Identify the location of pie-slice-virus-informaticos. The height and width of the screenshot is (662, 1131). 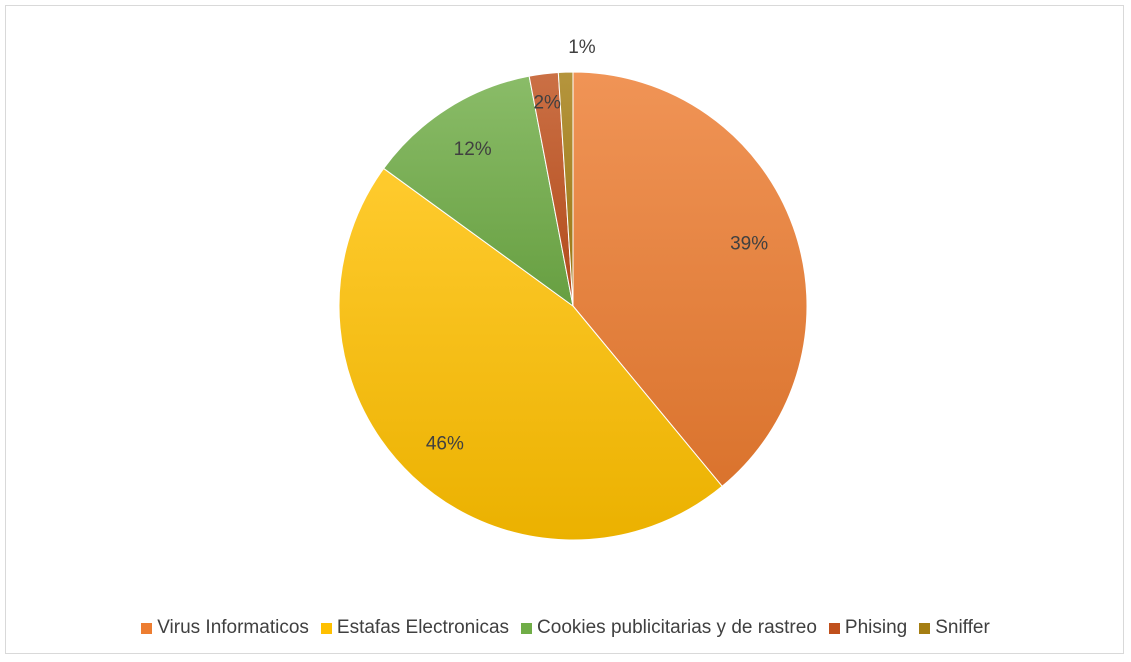
(690, 279).